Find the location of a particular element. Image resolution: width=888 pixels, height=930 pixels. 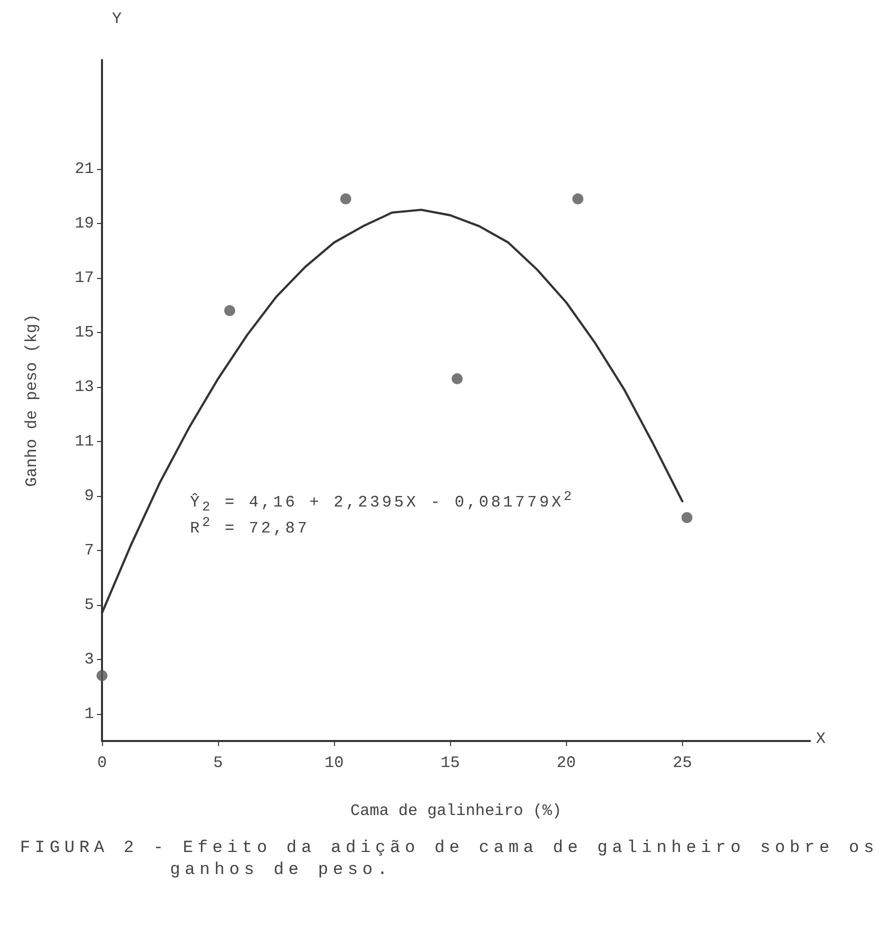

y-tick-label: 1 is located at coordinates (89, 713).